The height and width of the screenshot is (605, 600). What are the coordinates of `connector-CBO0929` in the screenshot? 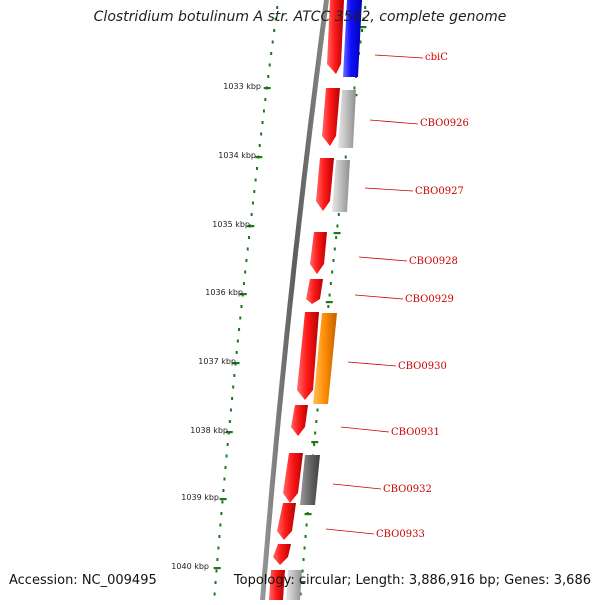 It's located at (379, 297).